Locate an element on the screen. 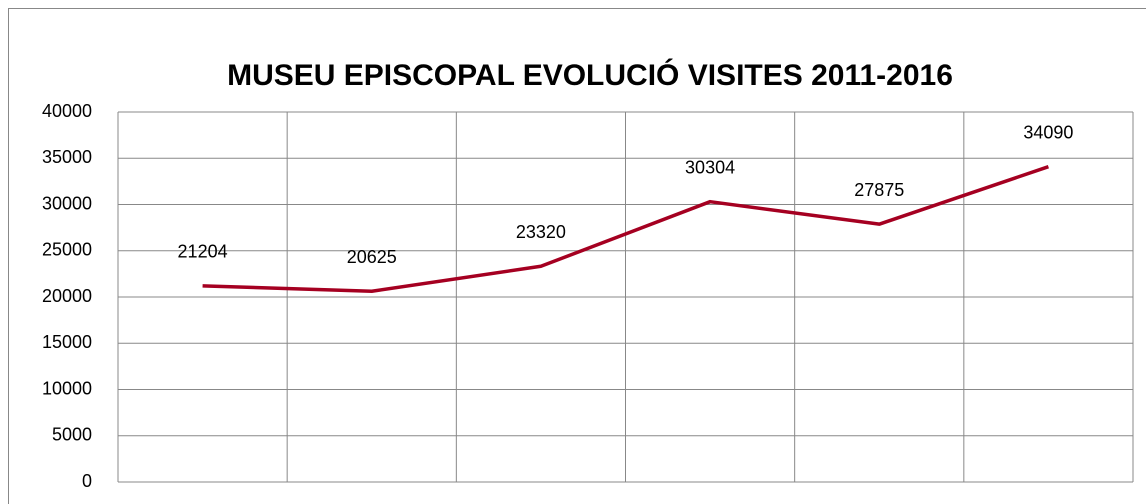 The image size is (1146, 504). data-label: 34090 is located at coordinates (1048, 132).